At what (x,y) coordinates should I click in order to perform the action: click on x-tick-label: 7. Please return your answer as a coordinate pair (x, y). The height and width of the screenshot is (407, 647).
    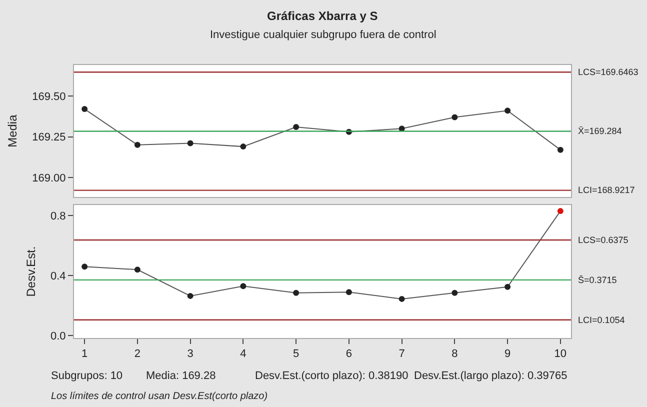
    Looking at the image, I should click on (401, 354).